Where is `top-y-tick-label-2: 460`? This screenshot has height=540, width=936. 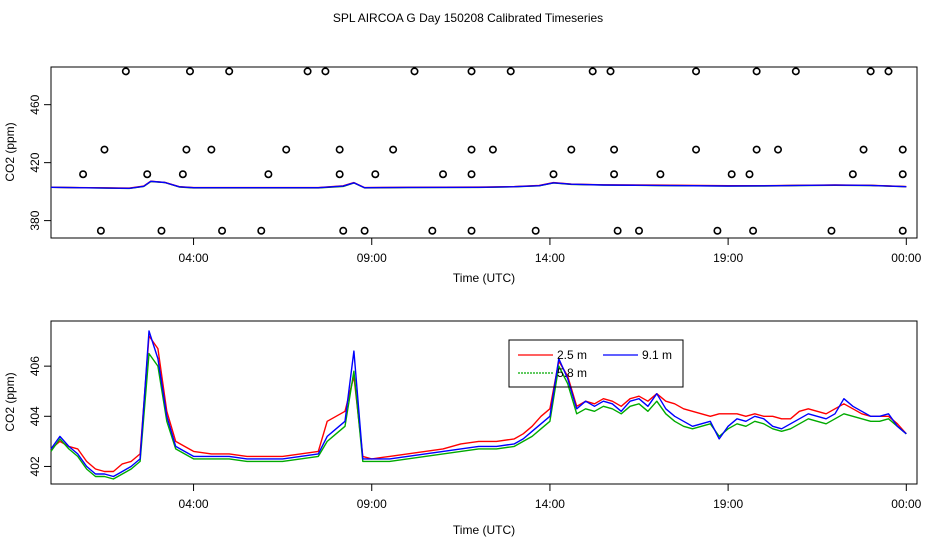
top-y-tick-label-2: 460 is located at coordinates (35, 104).